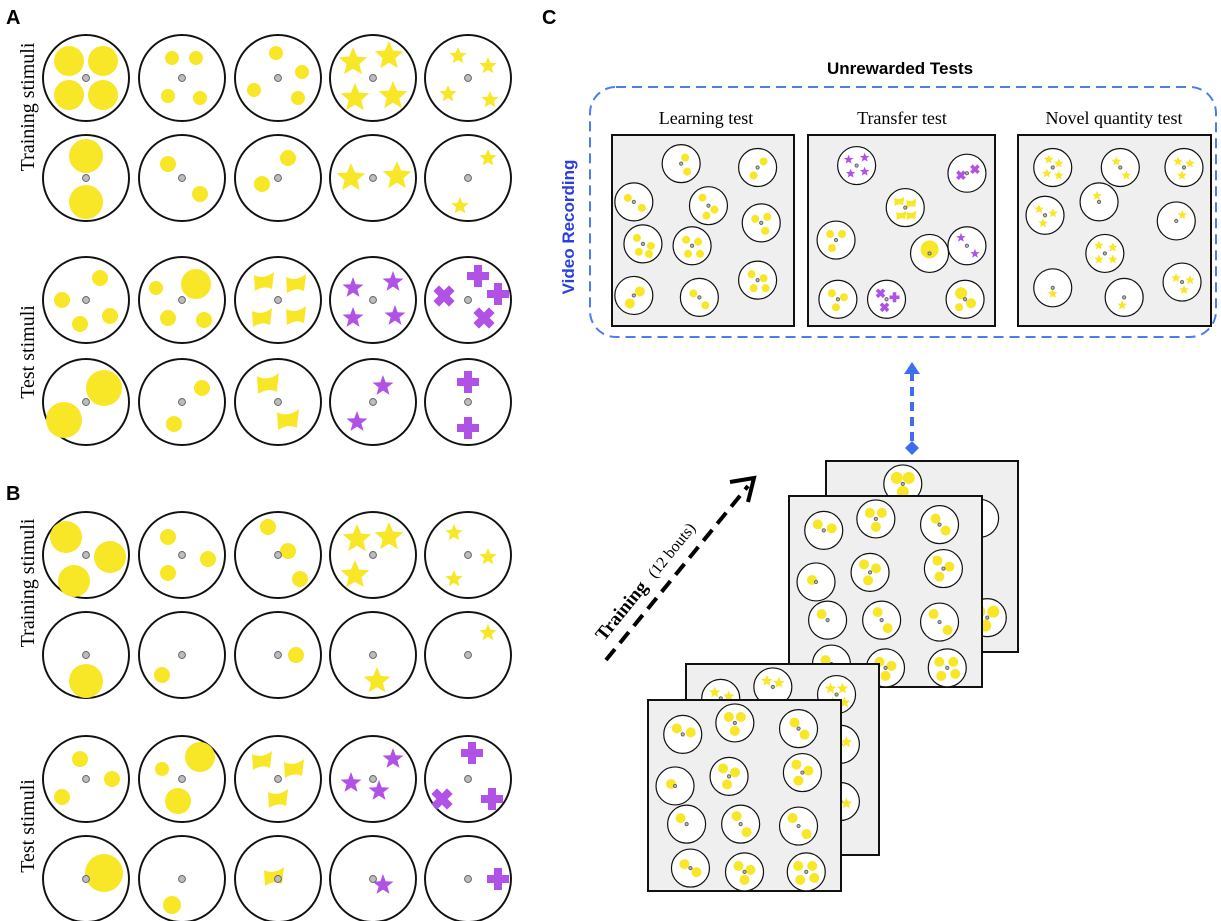 The height and width of the screenshot is (921, 1221). Describe the element at coordinates (28, 106) in the screenshot. I see `panel-a-training-label: Training stimuli` at that location.